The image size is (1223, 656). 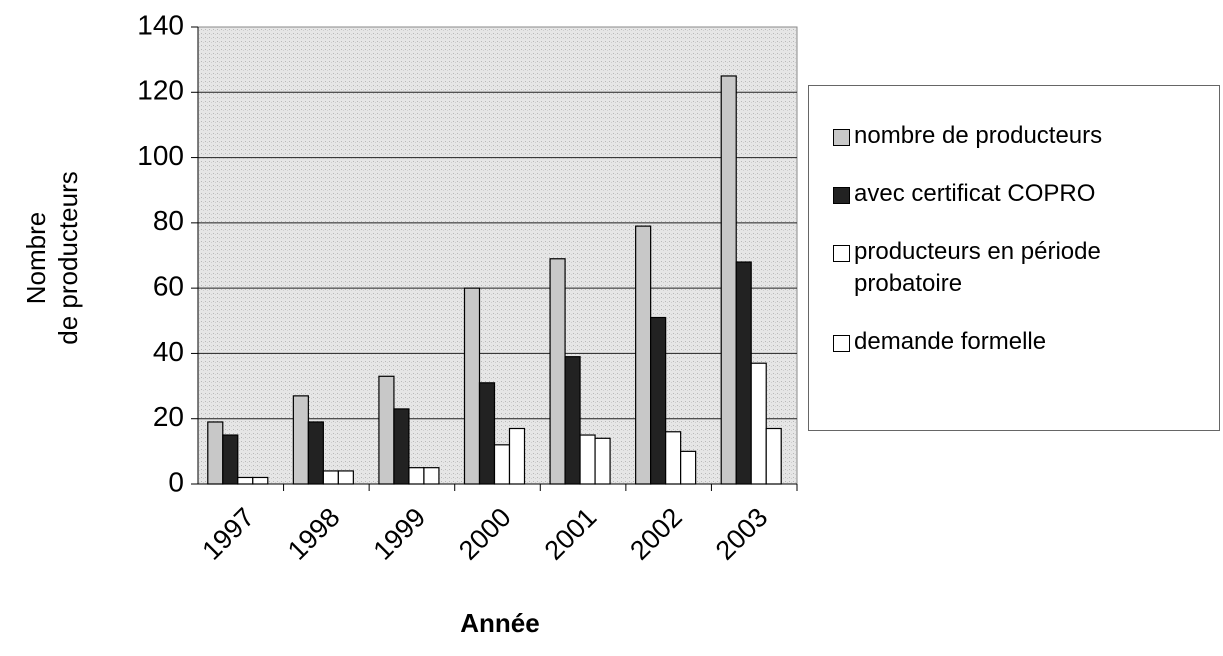 I want to click on y-tick-label: 40, so click(x=168, y=351).